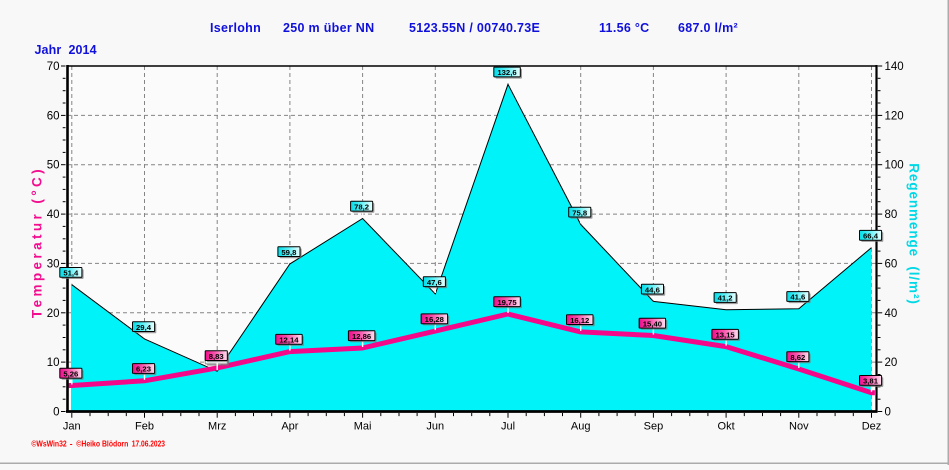  I want to click on svg-text: 66,4, so click(871, 236).